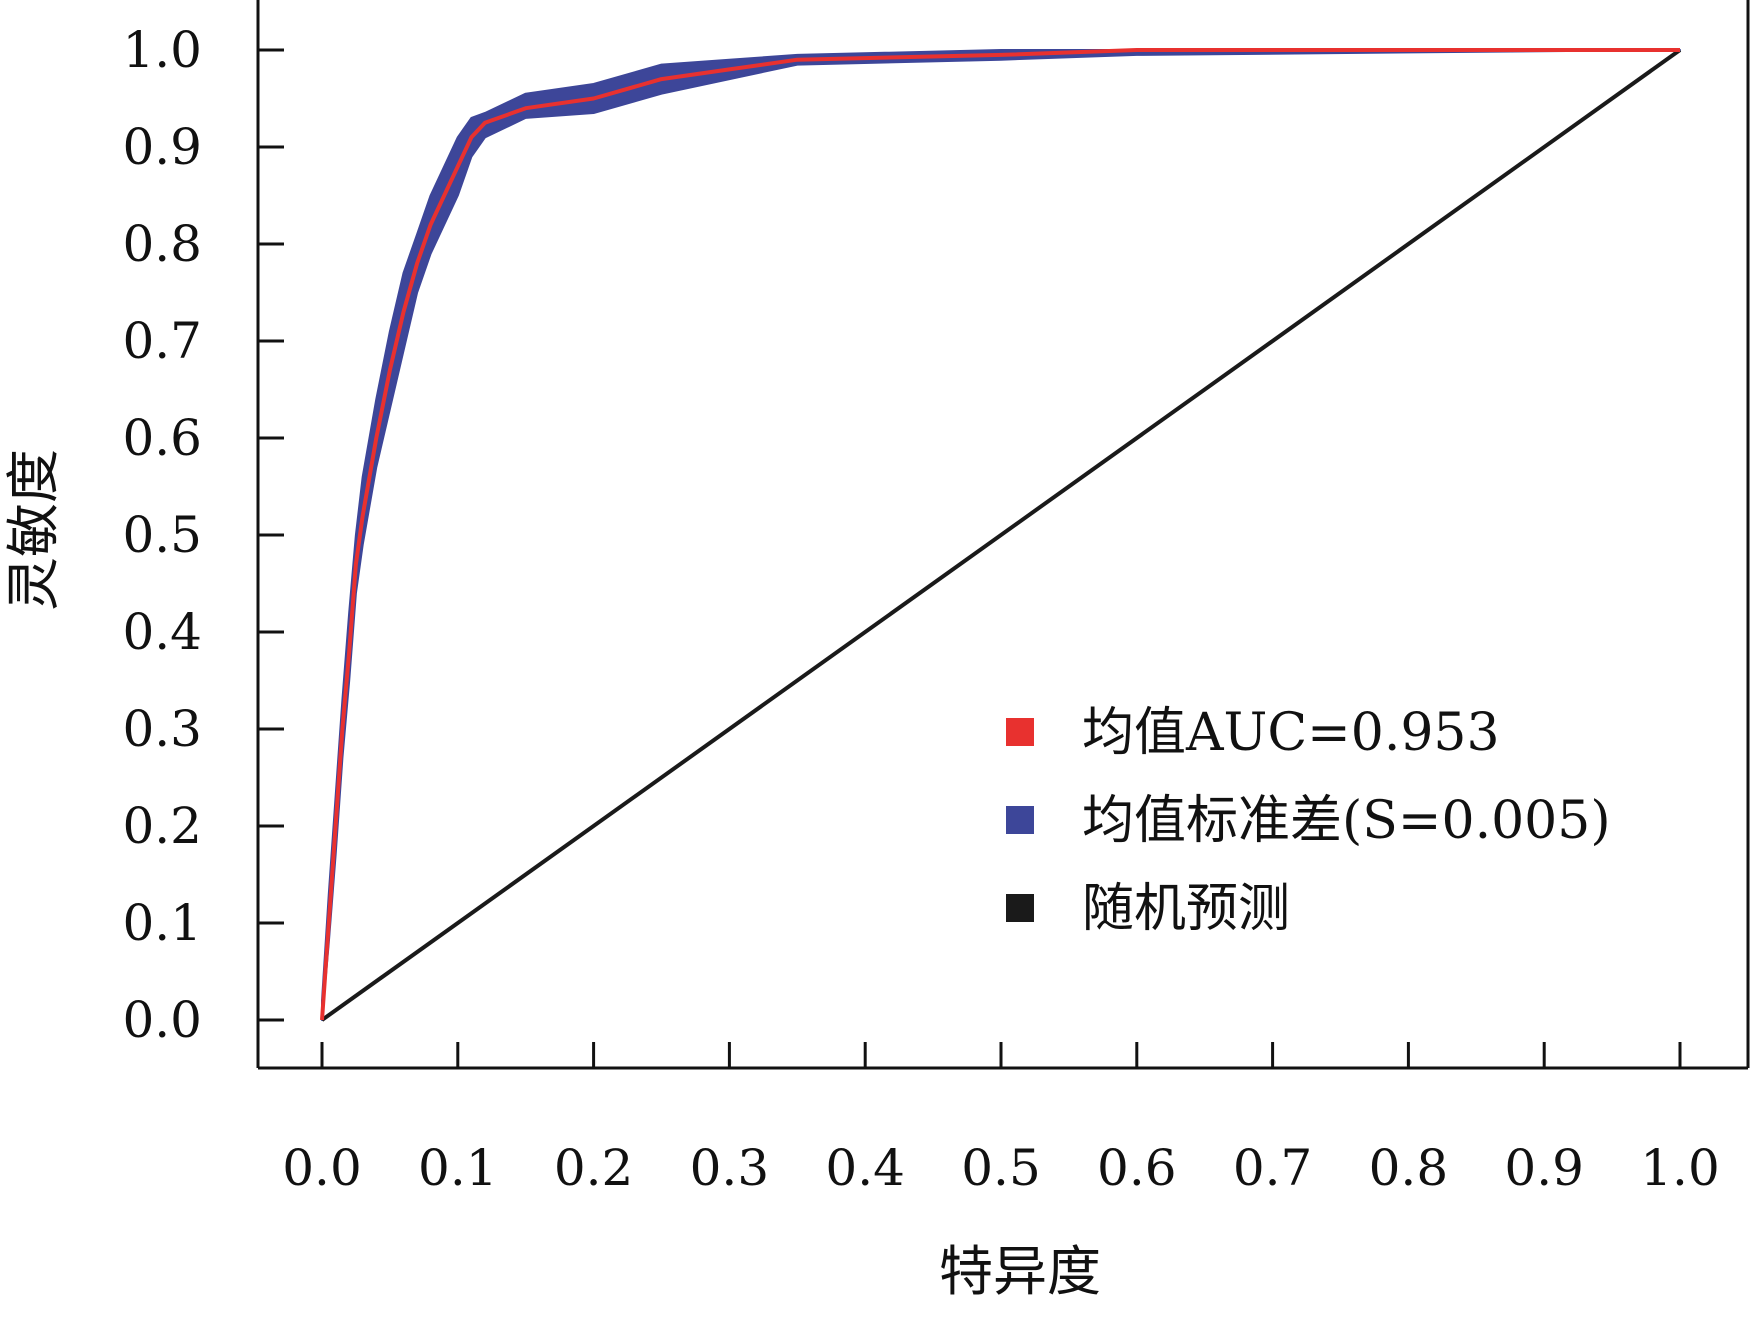  What do you see at coordinates (1544, 1168) in the screenshot?
I see `x-tick-label: 0.9` at bounding box center [1544, 1168].